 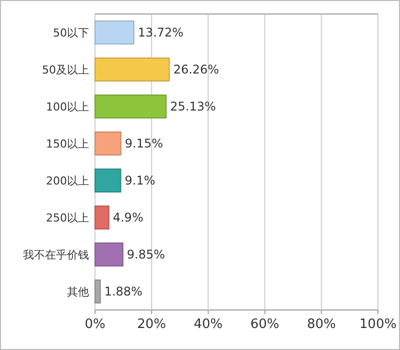 What do you see at coordinates (123, 291) in the screenshot?
I see `data-label: 1.88%` at bounding box center [123, 291].